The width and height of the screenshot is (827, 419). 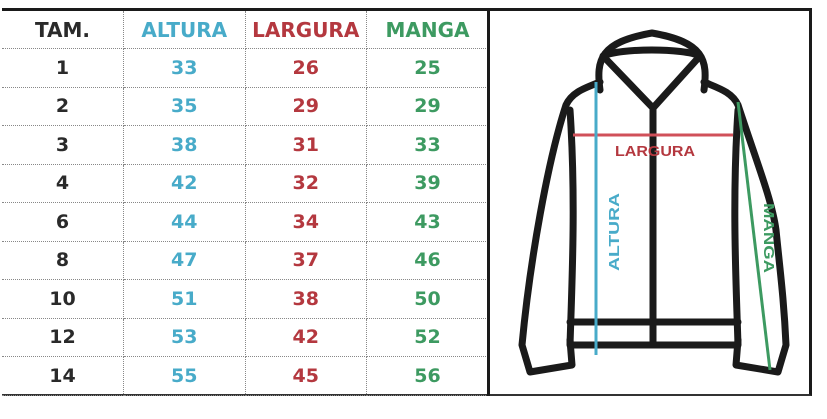 I want to click on left-sleeve, so click(x=561, y=227).